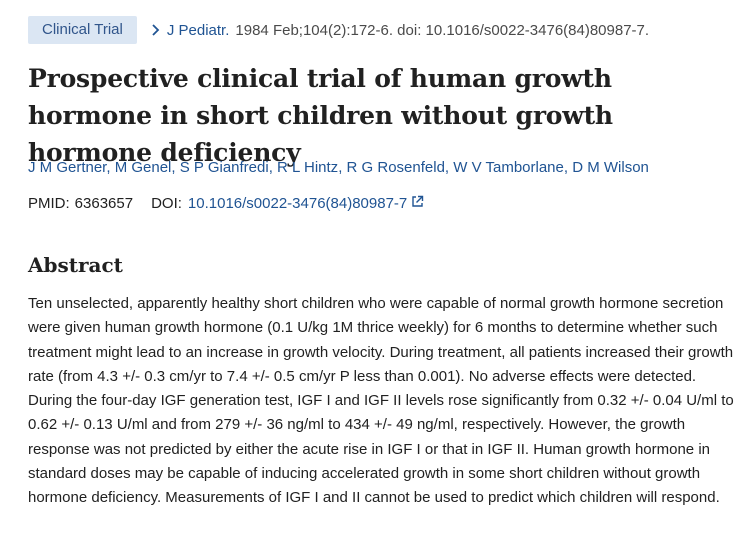 This screenshot has height=546, width=747. Describe the element at coordinates (67, 167) in the screenshot. I see `author-link: J M Gertner` at that location.